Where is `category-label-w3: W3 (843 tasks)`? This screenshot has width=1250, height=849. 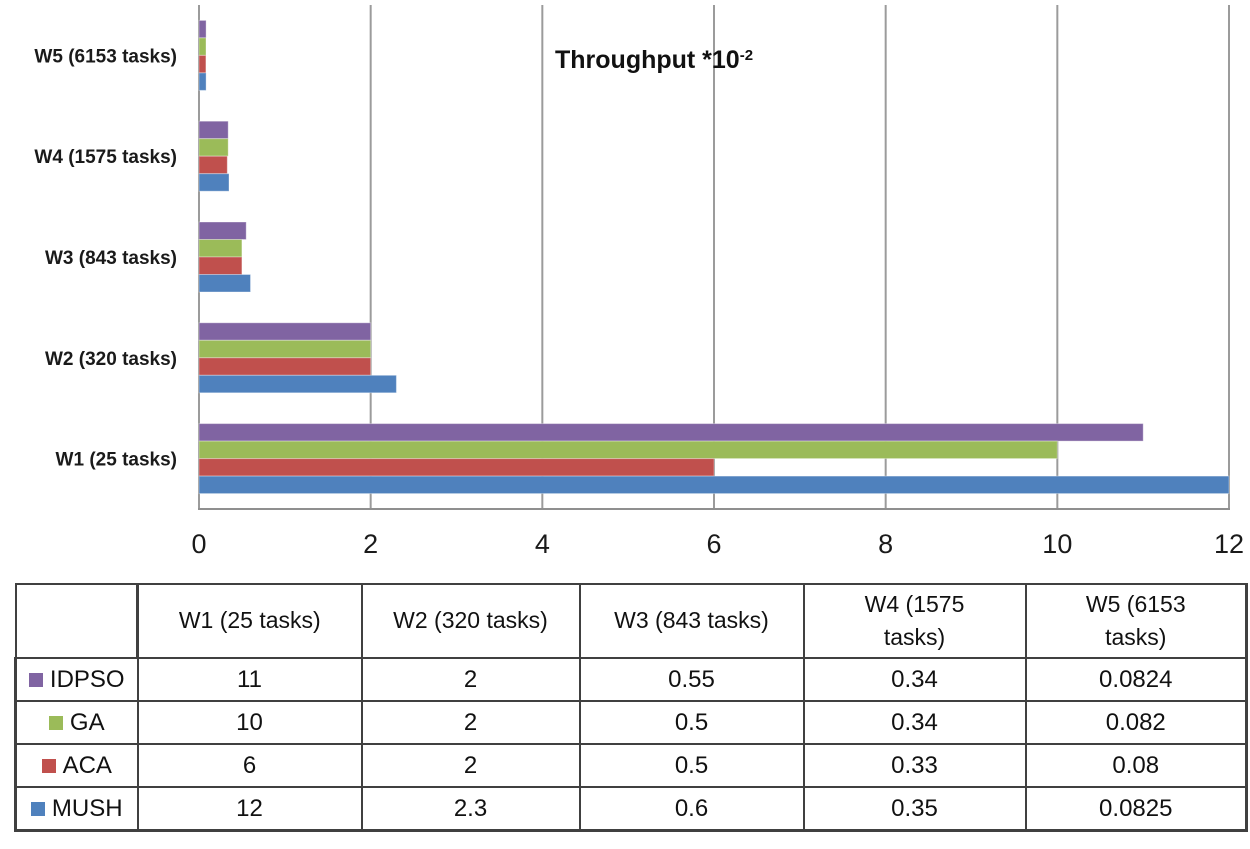 category-label-w3: W3 (843 tasks) is located at coordinates (111, 258).